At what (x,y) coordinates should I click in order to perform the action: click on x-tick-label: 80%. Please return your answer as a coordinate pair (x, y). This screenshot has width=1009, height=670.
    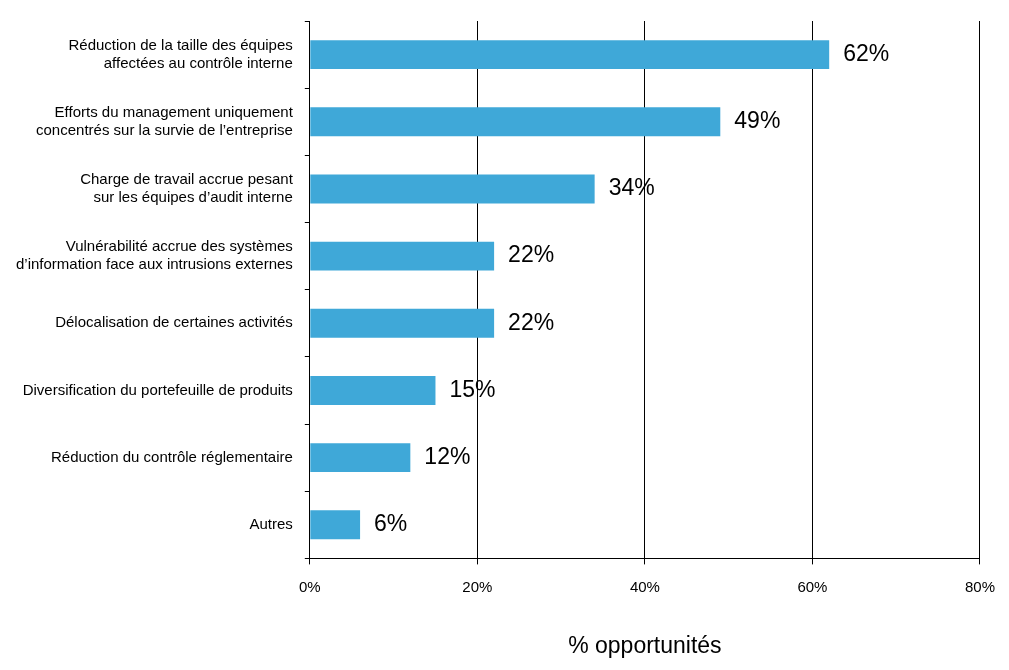
    Looking at the image, I should click on (979, 586).